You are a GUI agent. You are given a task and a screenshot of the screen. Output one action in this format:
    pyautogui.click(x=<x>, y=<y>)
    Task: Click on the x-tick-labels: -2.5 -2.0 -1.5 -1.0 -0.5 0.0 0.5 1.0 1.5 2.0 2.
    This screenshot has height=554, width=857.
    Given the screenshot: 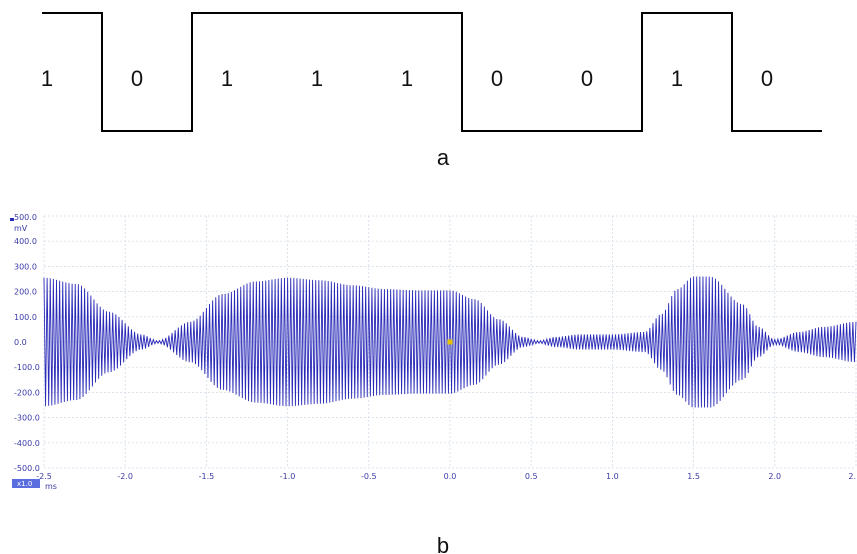 What is the action you would take?
    pyautogui.click(x=446, y=476)
    